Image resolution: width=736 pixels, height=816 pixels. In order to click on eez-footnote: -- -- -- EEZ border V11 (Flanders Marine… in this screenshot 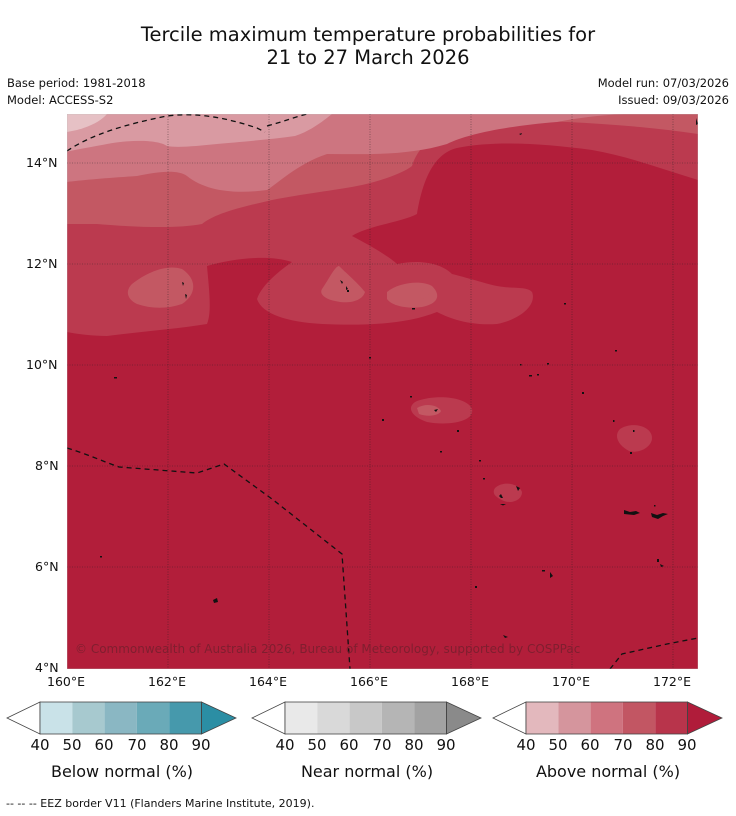, I will do `click(160, 803)`.